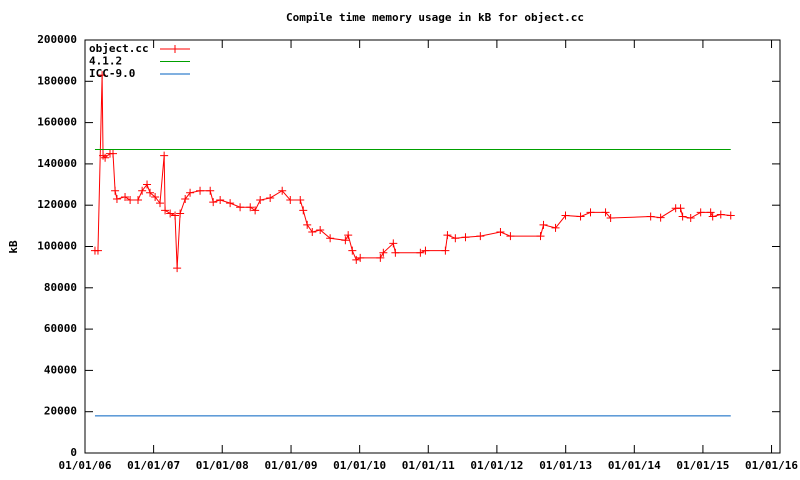 The image size is (800, 480). What do you see at coordinates (428, 465) in the screenshot?
I see `x-tick-label: 01/01/11` at bounding box center [428, 465].